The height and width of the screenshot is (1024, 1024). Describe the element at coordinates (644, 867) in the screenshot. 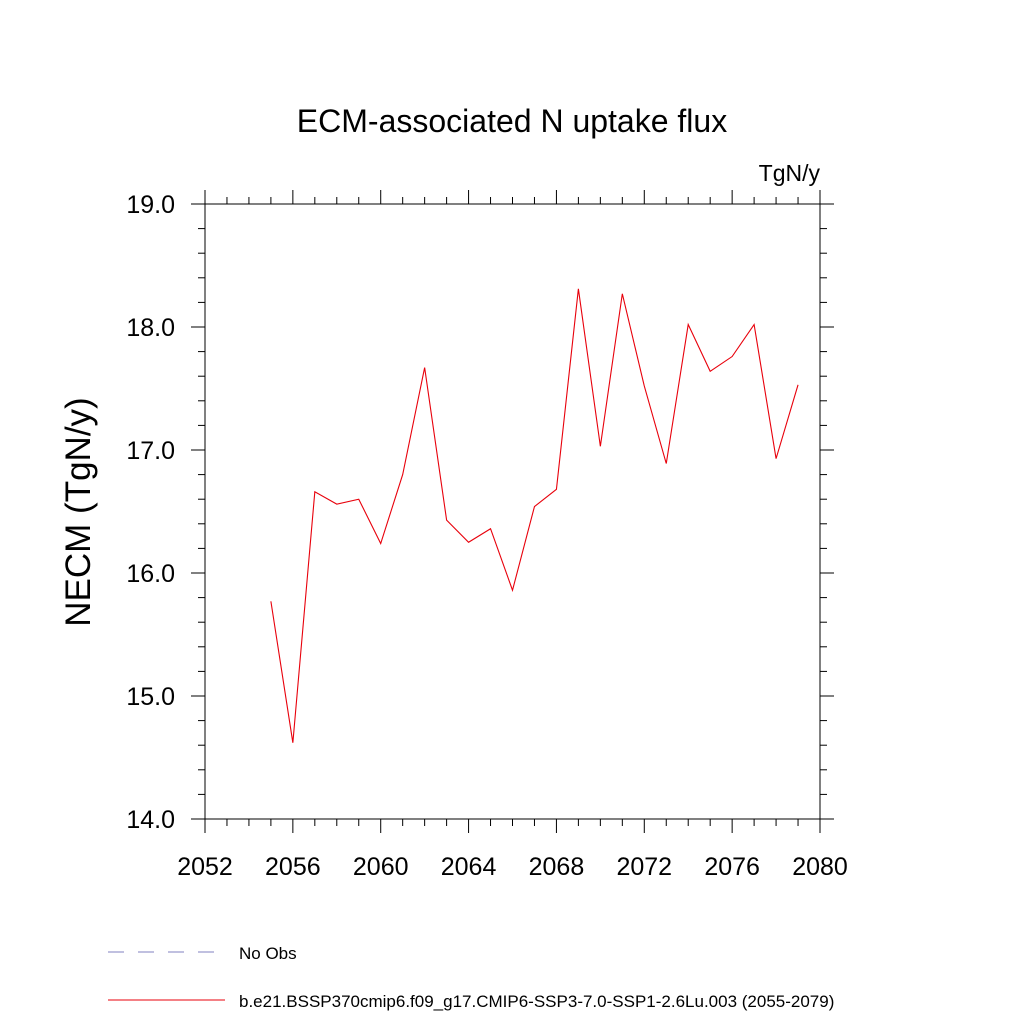

I see `x-tick-label: 2072` at that location.